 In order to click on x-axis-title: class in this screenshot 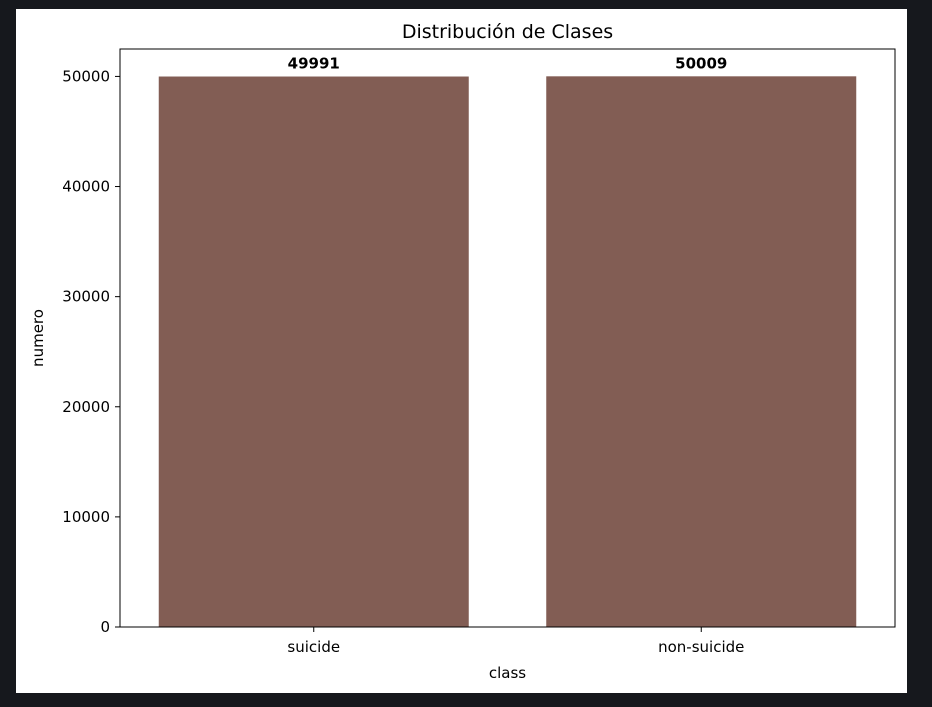, I will do `click(507, 673)`.